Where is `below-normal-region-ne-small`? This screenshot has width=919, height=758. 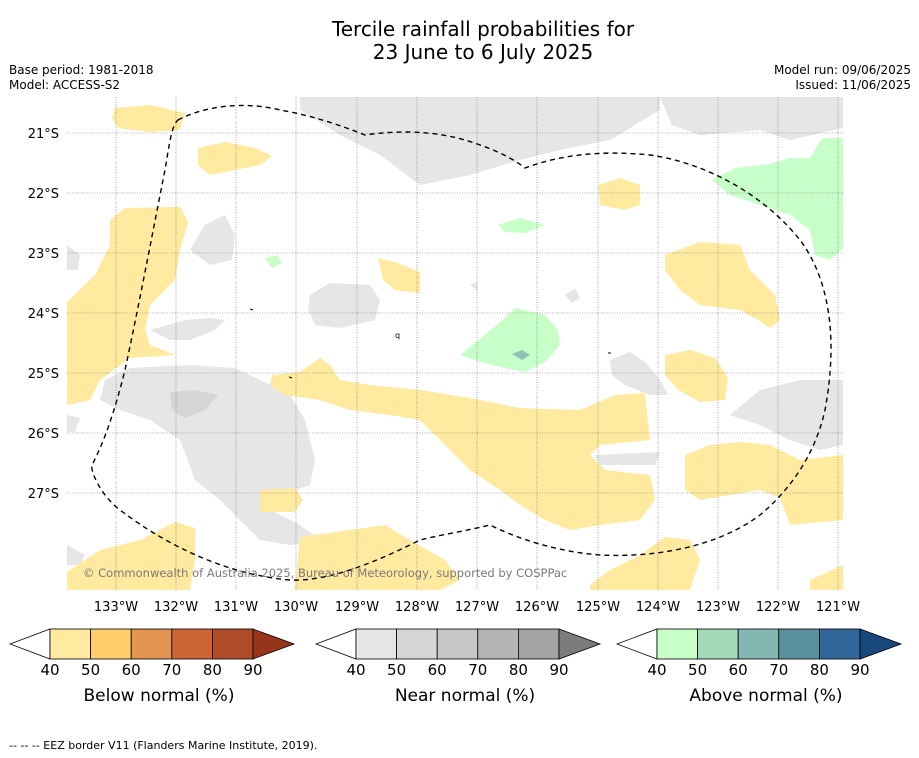
below-normal-region-ne-small is located at coordinates (619, 194).